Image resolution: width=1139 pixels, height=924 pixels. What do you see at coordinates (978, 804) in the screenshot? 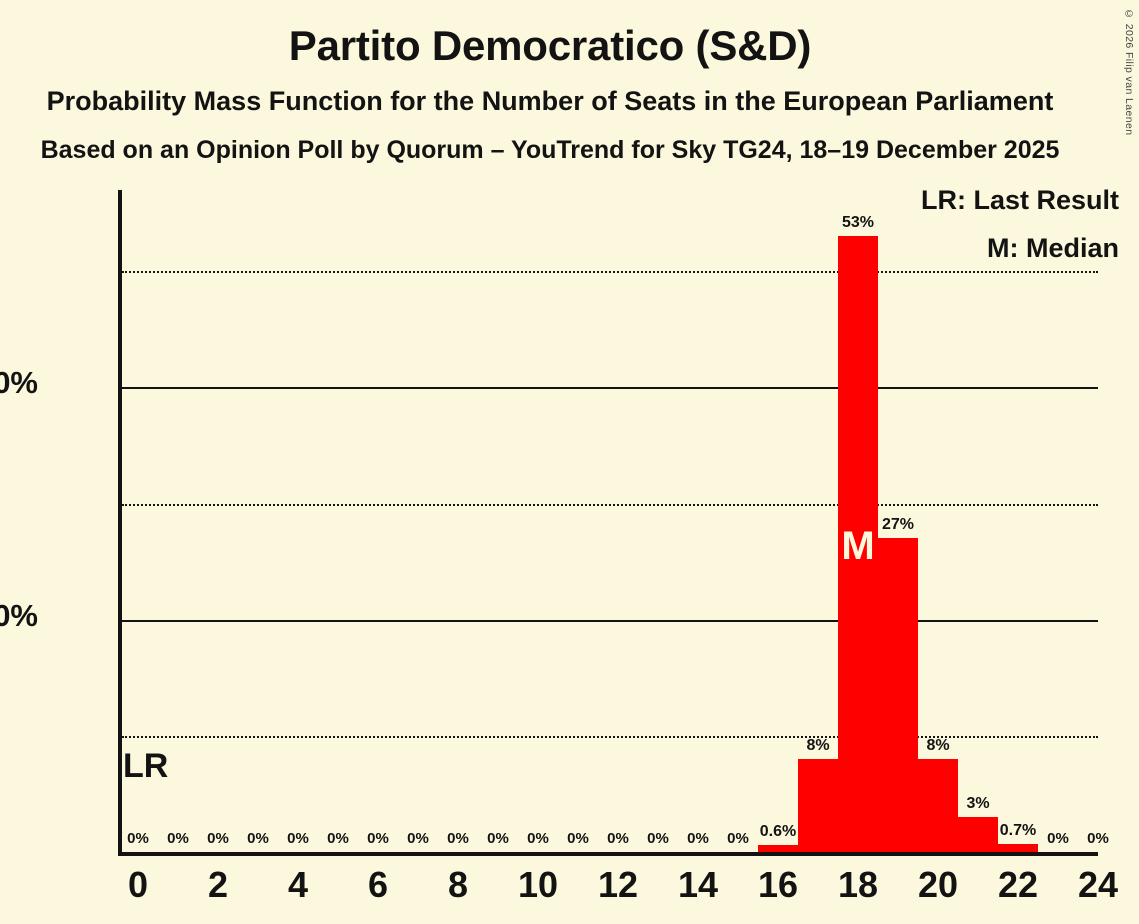
I see `bar-value-label: 3%` at bounding box center [978, 804].